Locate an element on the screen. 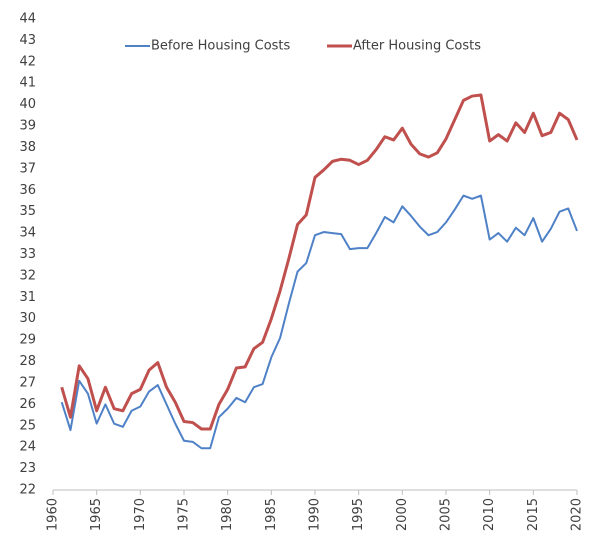  x-tick-label: 1985 is located at coordinates (271, 514).